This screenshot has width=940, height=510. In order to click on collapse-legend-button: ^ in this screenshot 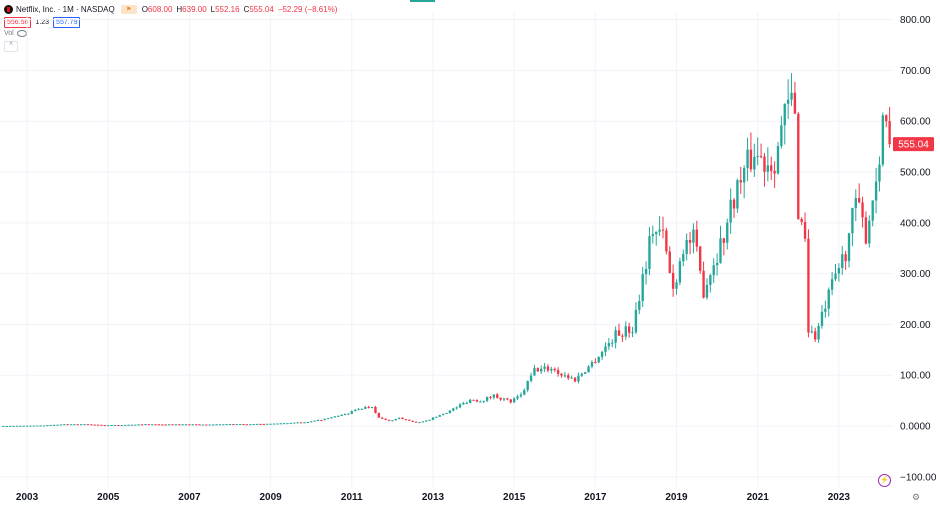, I will do `click(11, 46)`.